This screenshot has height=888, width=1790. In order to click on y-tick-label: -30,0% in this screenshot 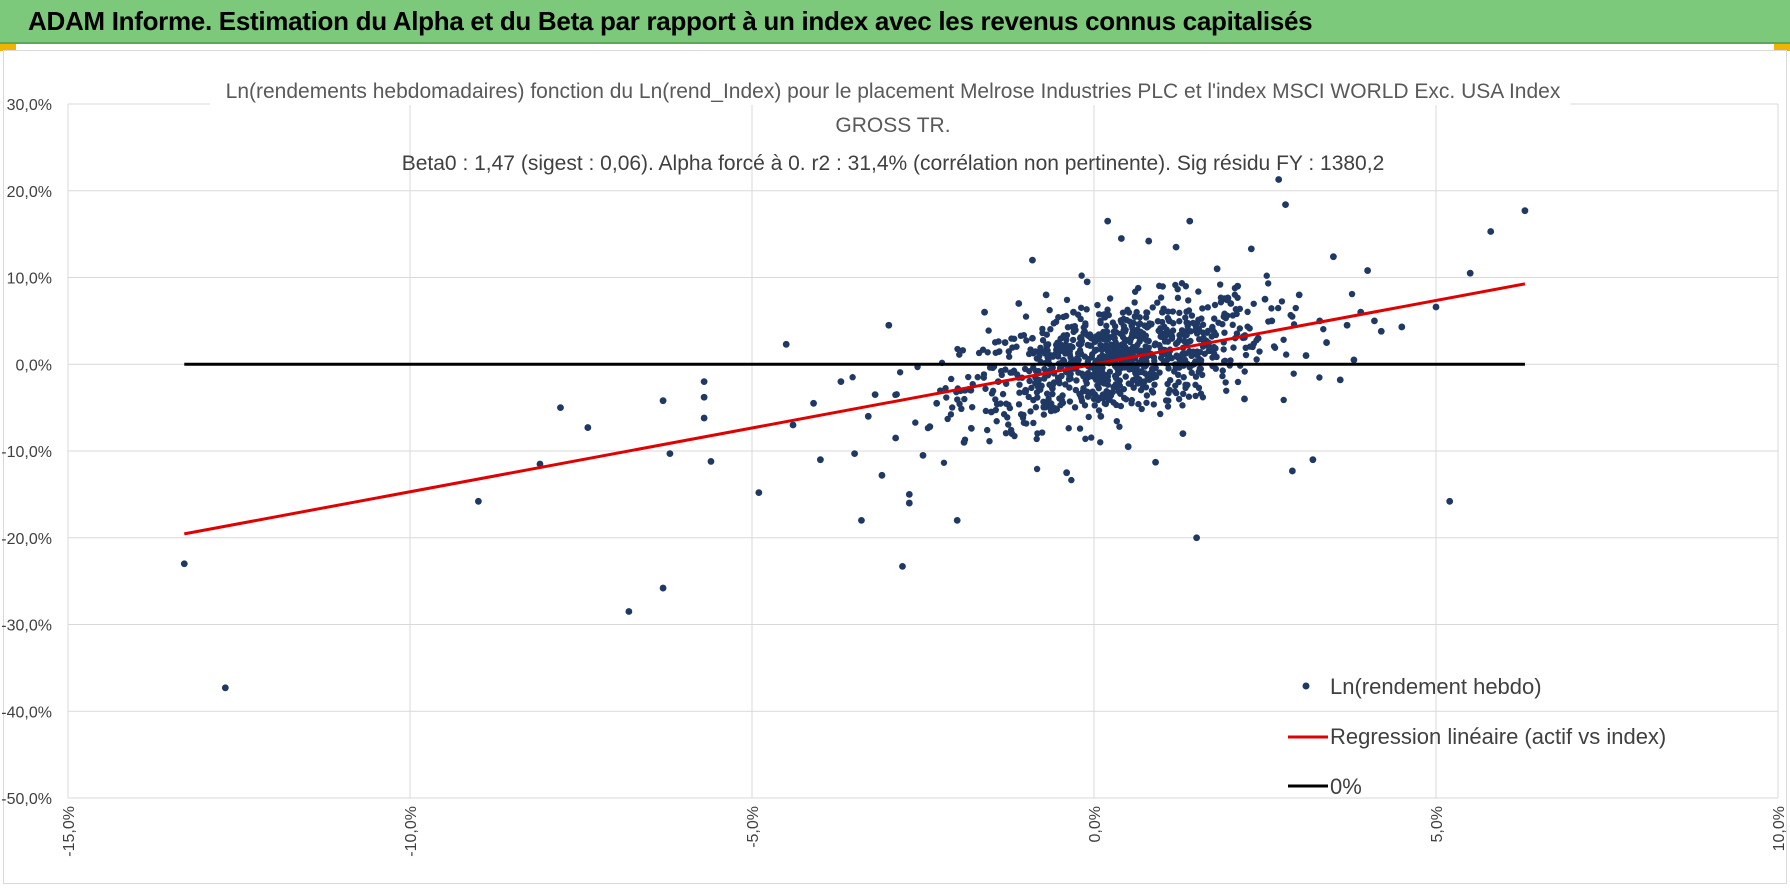, I will do `click(26, 626)`.